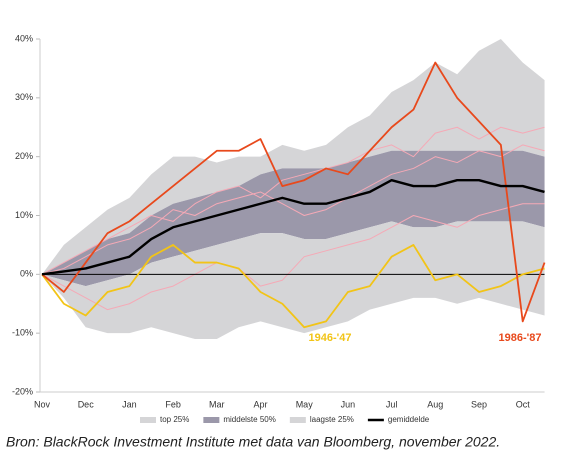 Image resolution: width=564 pixels, height=462 pixels. What do you see at coordinates (173, 404) in the screenshot?
I see `x-tick-label: Feb` at bounding box center [173, 404].